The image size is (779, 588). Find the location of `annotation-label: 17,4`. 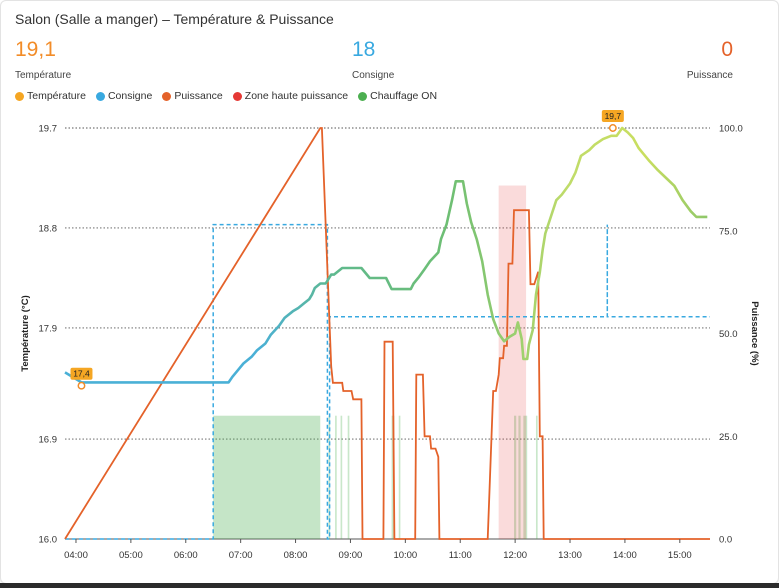

annotation-label: 17,4 is located at coordinates (81, 374).